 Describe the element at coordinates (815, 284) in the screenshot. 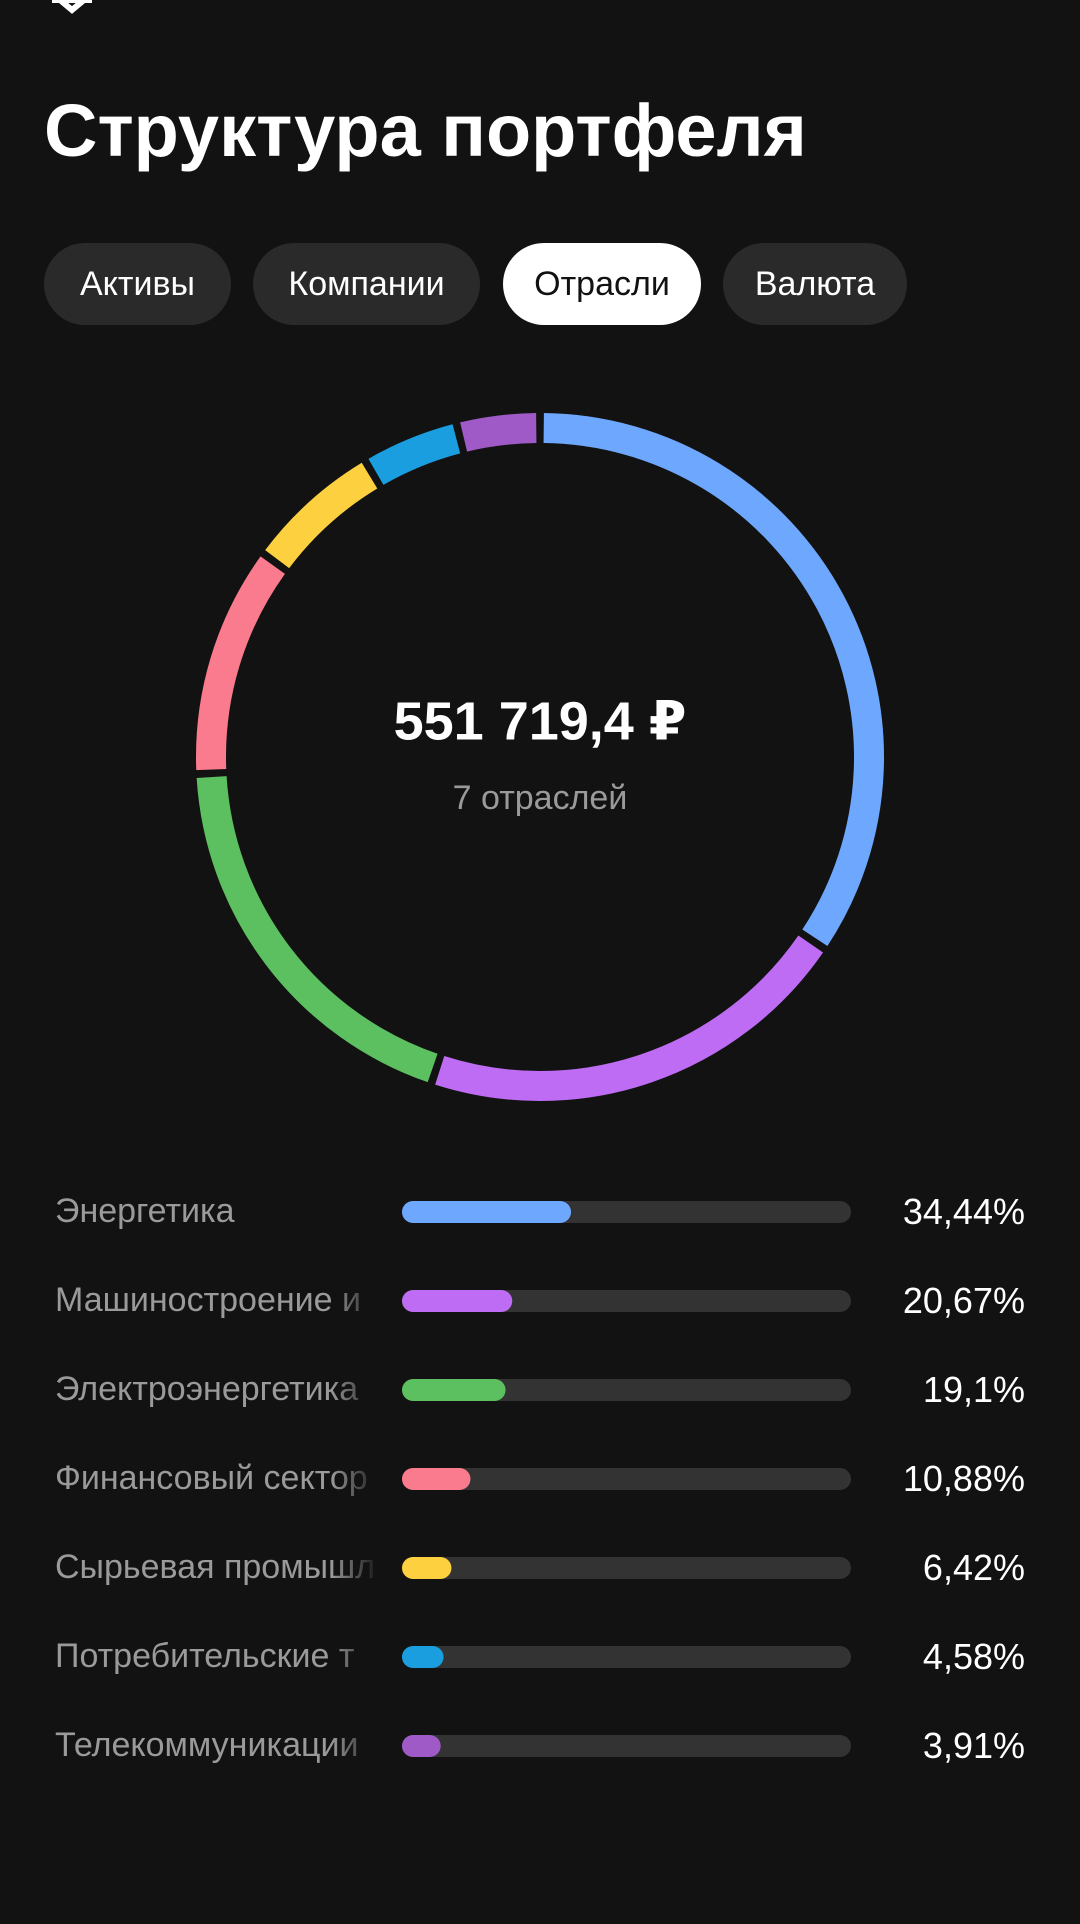

I see `tab: Валюта` at that location.